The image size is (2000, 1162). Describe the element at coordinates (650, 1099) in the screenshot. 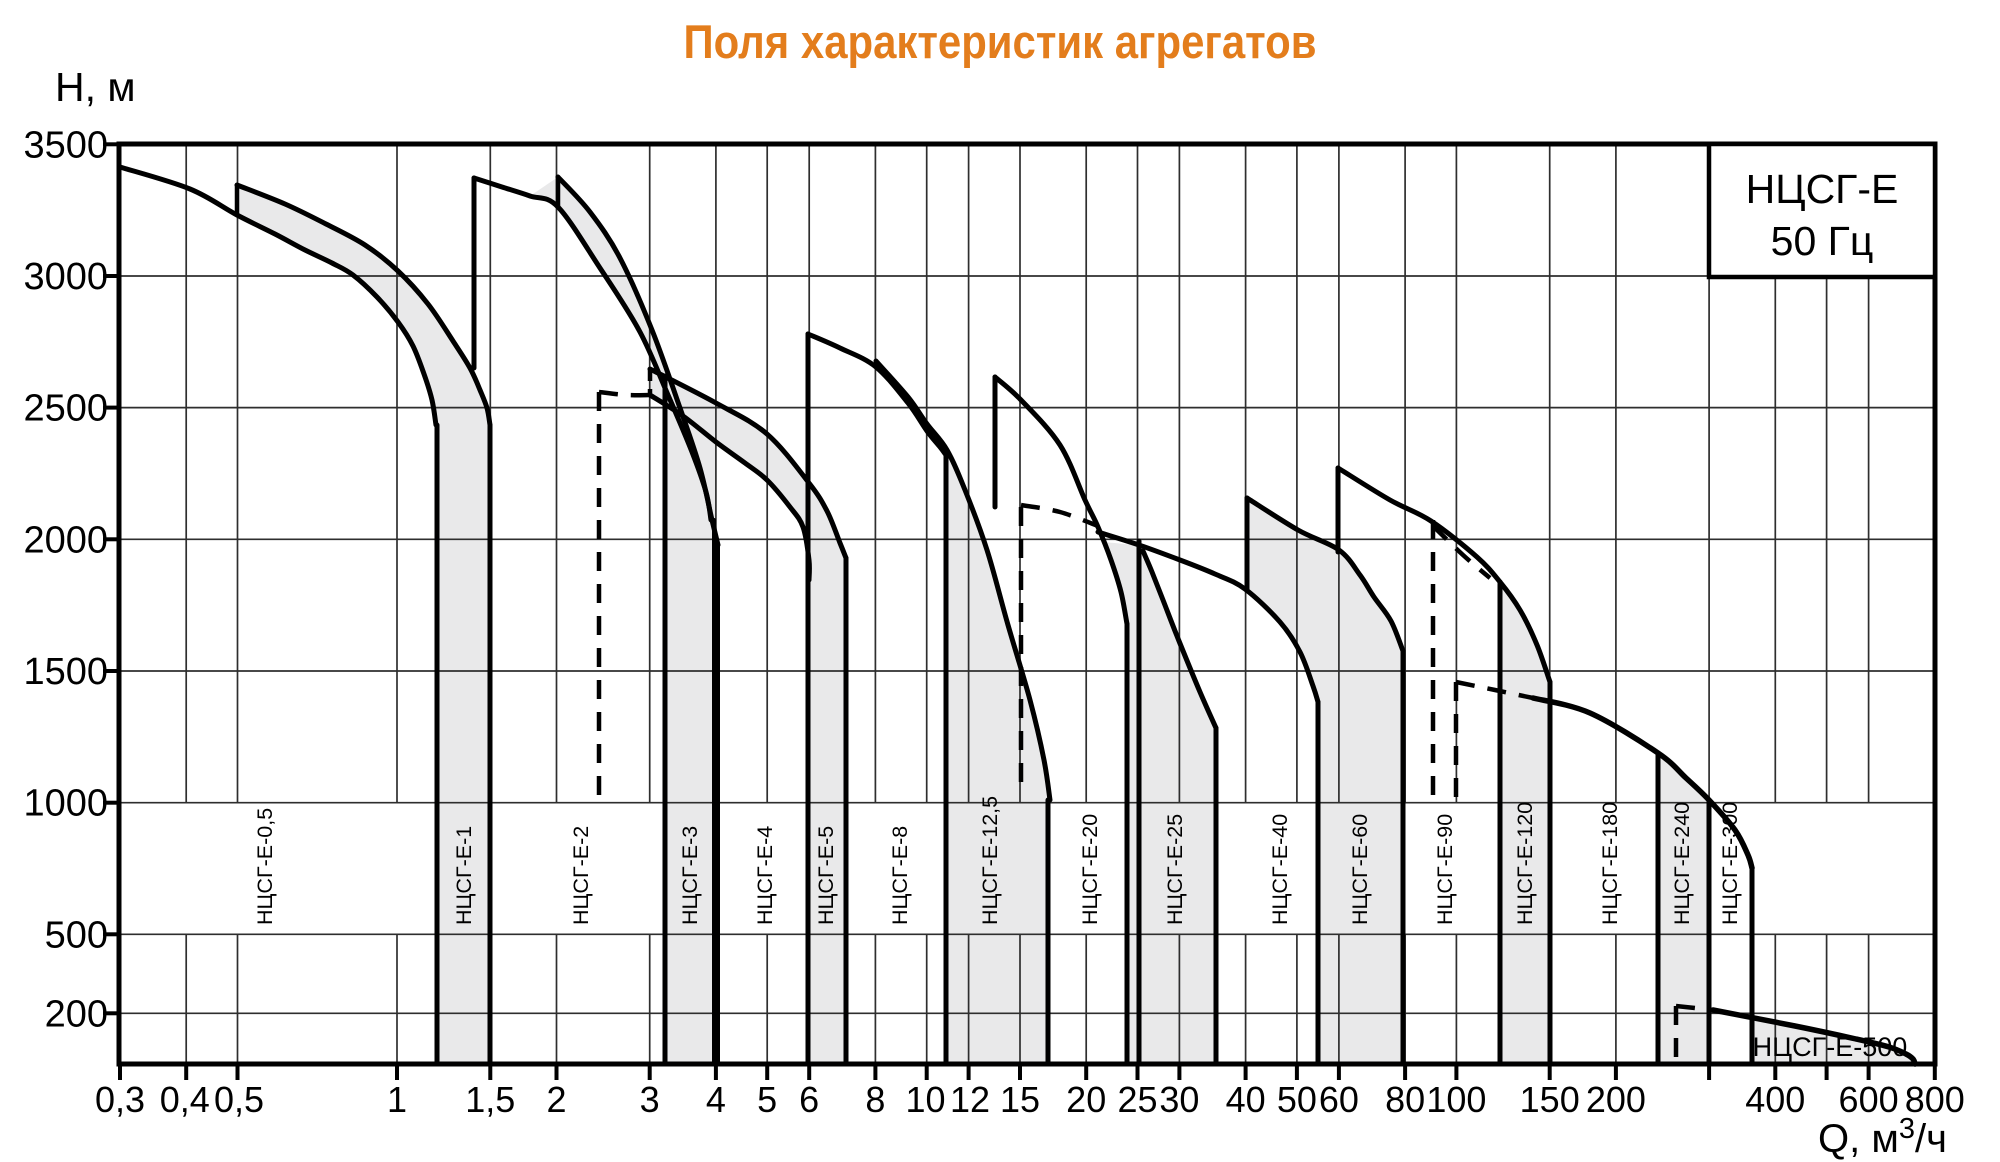

I see `svg-text: 3` at that location.